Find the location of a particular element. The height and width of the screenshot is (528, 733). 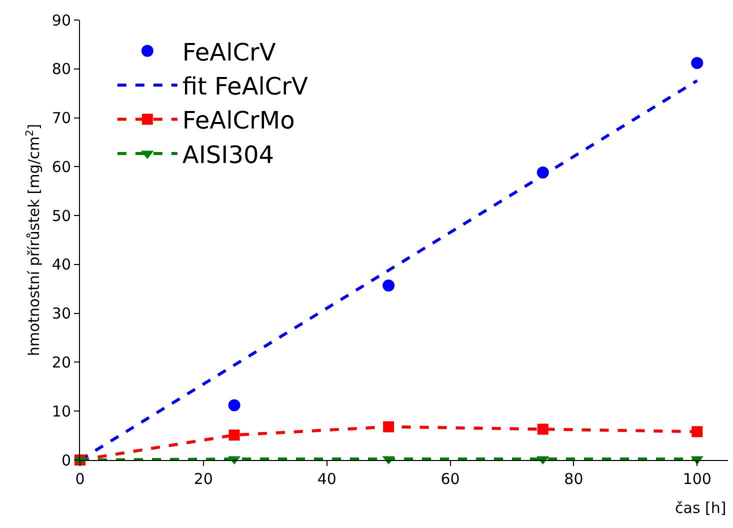

y-tick-label: 60 is located at coordinates (61, 167).